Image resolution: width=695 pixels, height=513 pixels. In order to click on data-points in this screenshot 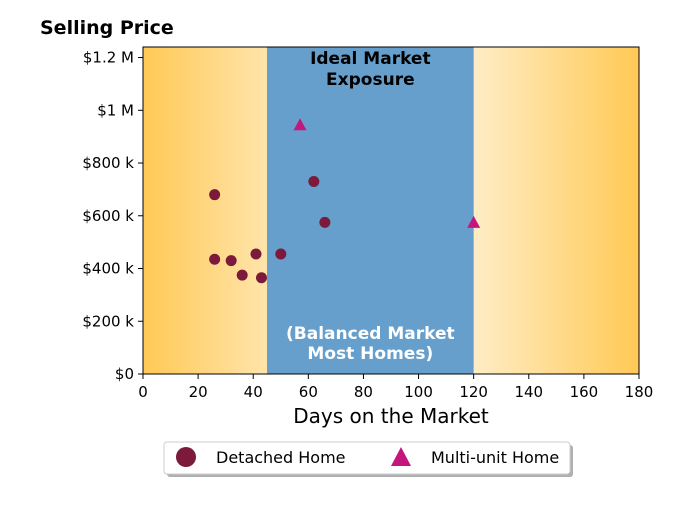, I will do `click(345, 201)`.